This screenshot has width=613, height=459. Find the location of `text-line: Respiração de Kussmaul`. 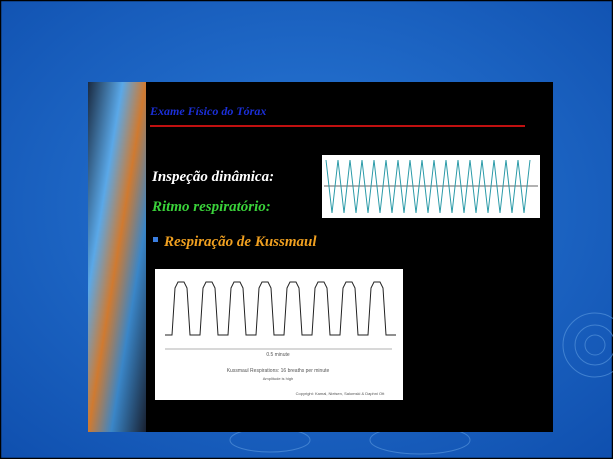

text-line: Respiração de Kussmaul is located at coordinates (240, 242).